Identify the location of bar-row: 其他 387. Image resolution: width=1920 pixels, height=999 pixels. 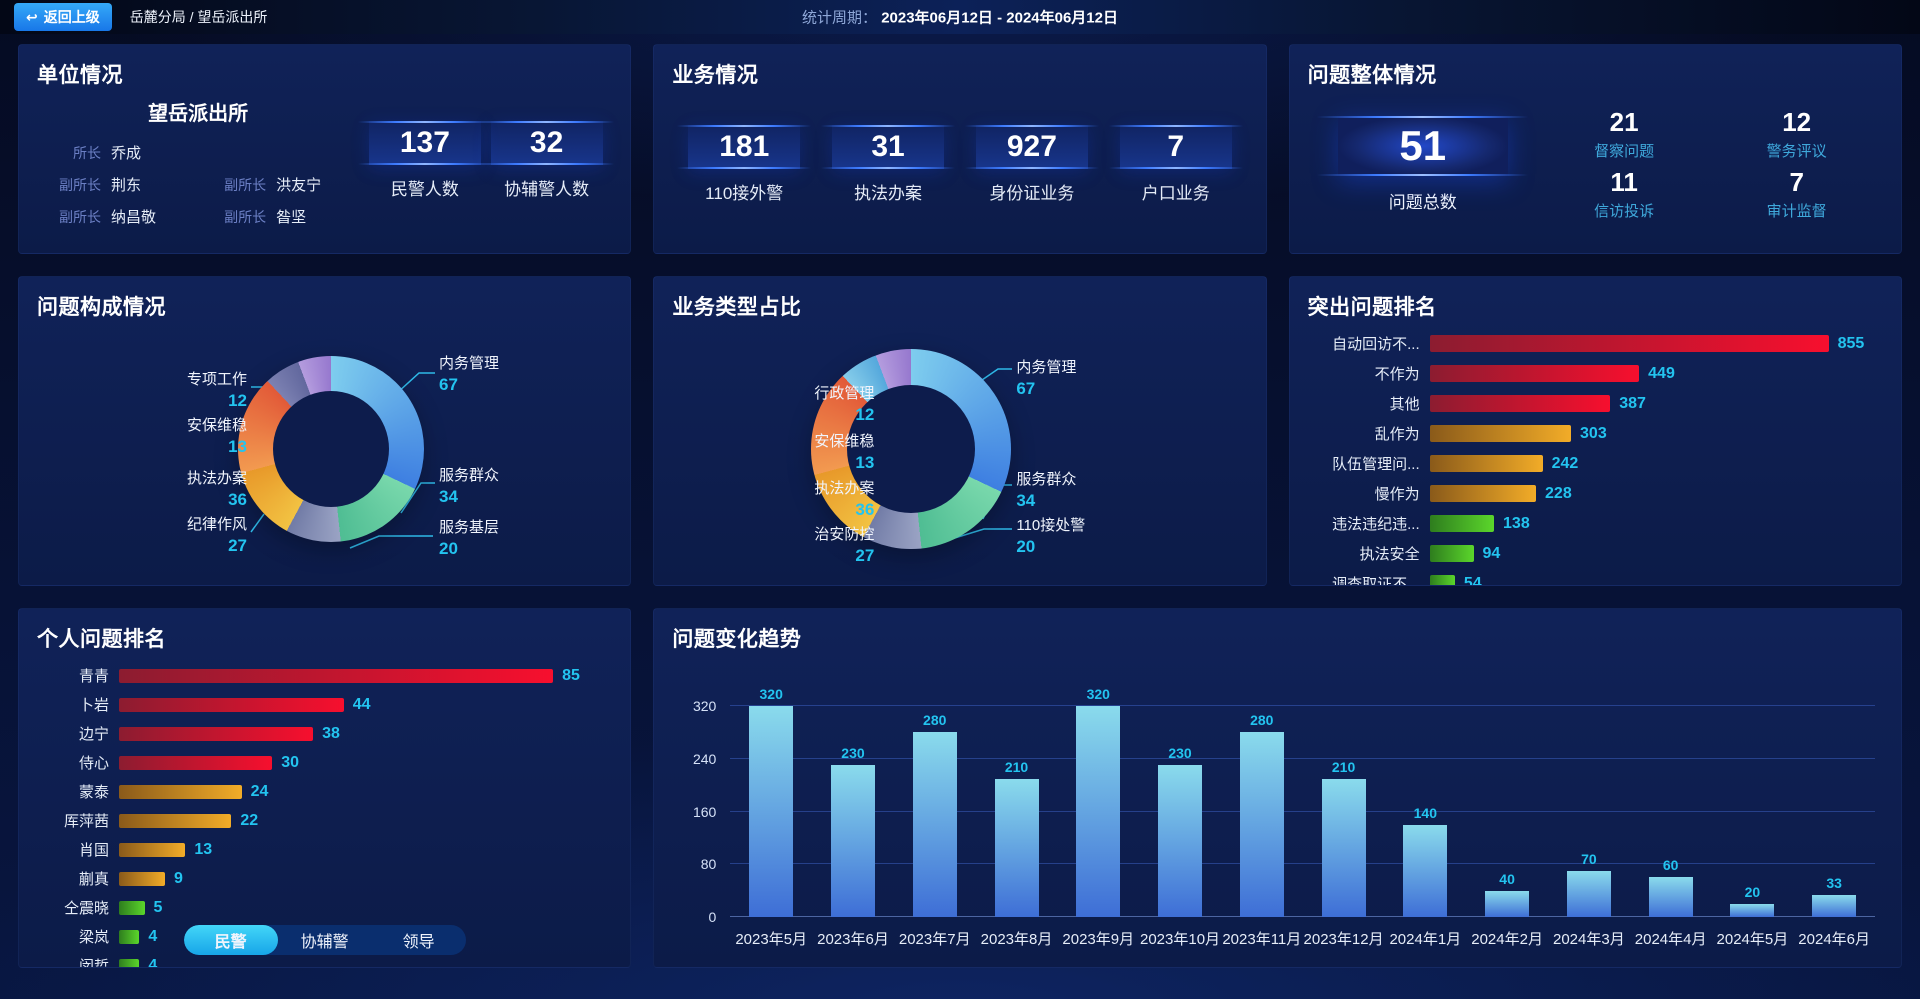
(1595, 403).